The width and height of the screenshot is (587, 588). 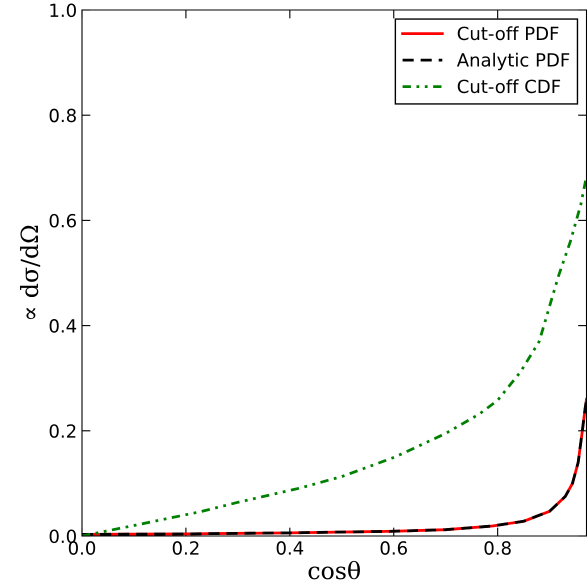 I want to click on y-tick-label: 0.8, so click(x=63, y=115).